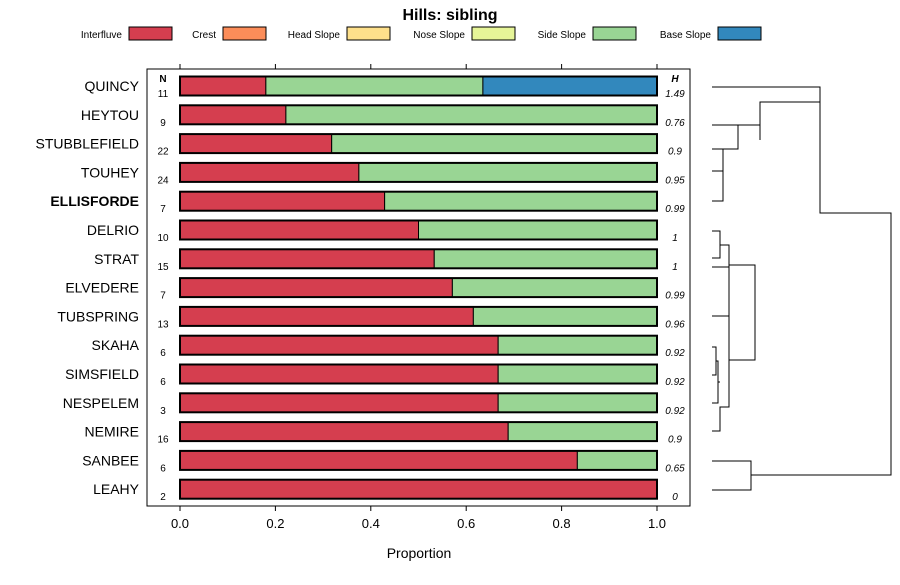  Describe the element at coordinates (675, 497) in the screenshot. I see `h-value: 0` at that location.